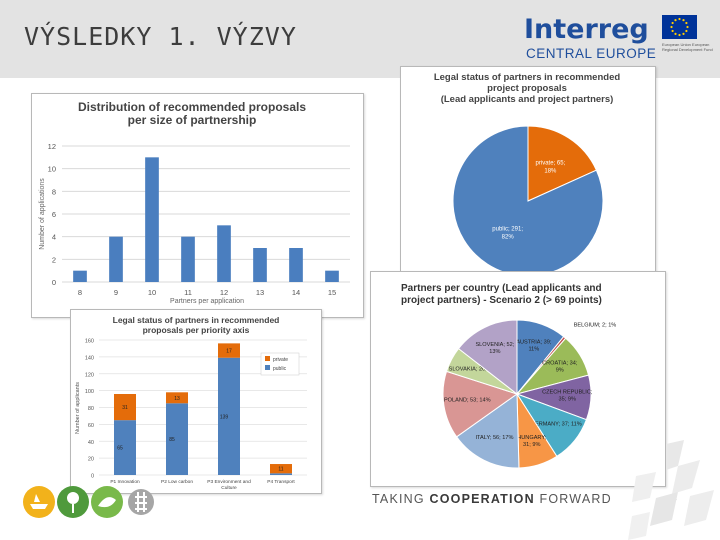 This screenshot has width=720, height=540. I want to click on y-tick-label: 140, so click(89, 358).